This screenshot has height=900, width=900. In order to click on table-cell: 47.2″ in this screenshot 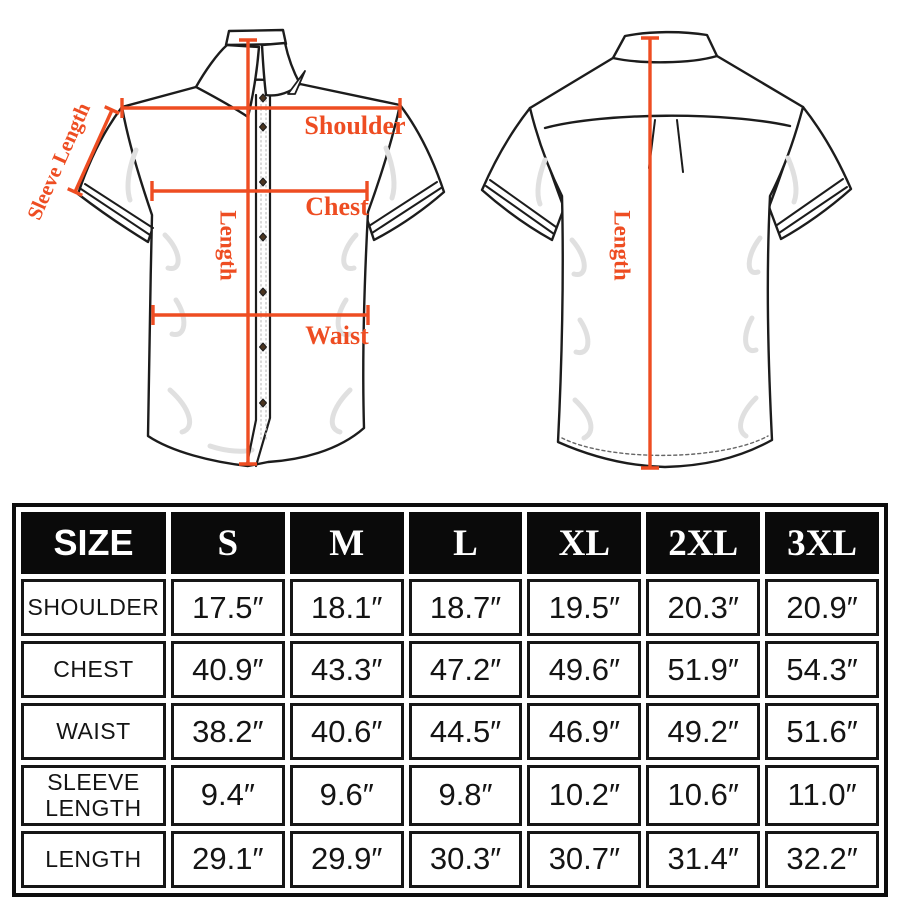, I will do `click(465, 669)`.